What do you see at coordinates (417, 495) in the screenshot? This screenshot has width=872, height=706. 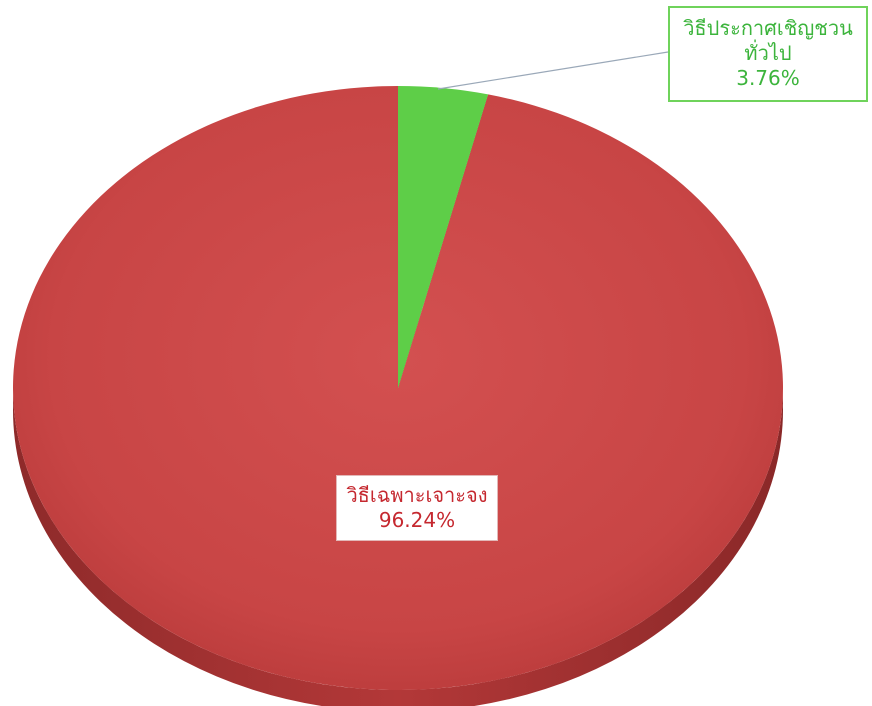 I see `label-specific-method-line1: วิธีเฉพาะเจาะจง` at bounding box center [417, 495].